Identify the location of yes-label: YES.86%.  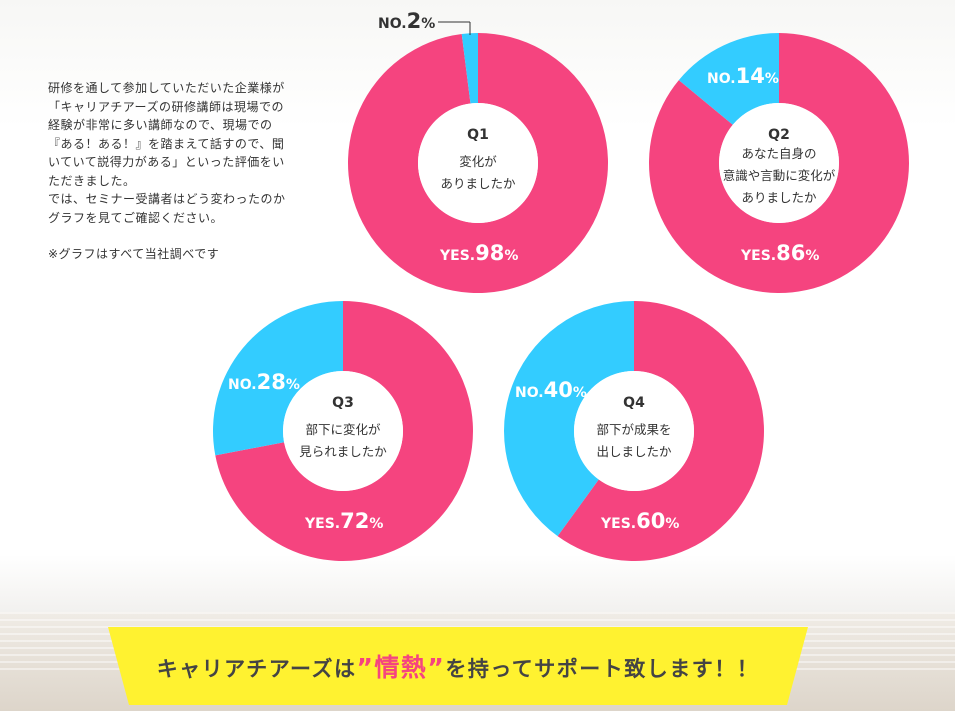
(779, 253).